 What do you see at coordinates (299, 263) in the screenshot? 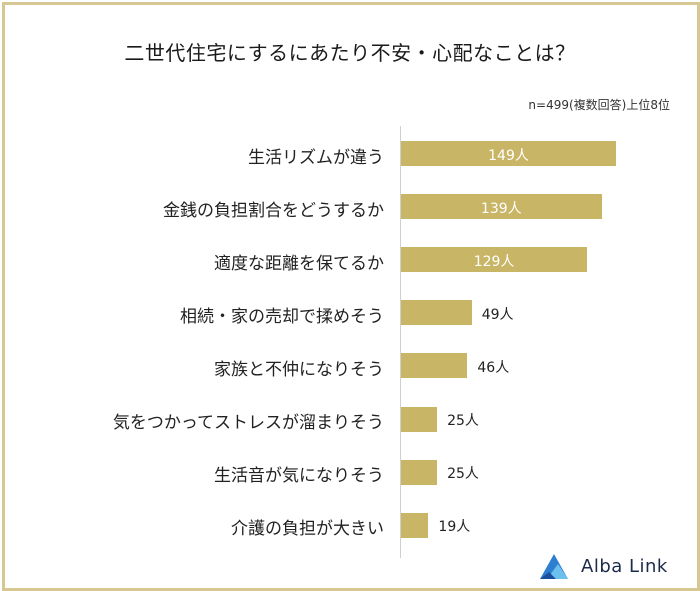
I see `category-label: 適度な距離を保てるか` at bounding box center [299, 263].